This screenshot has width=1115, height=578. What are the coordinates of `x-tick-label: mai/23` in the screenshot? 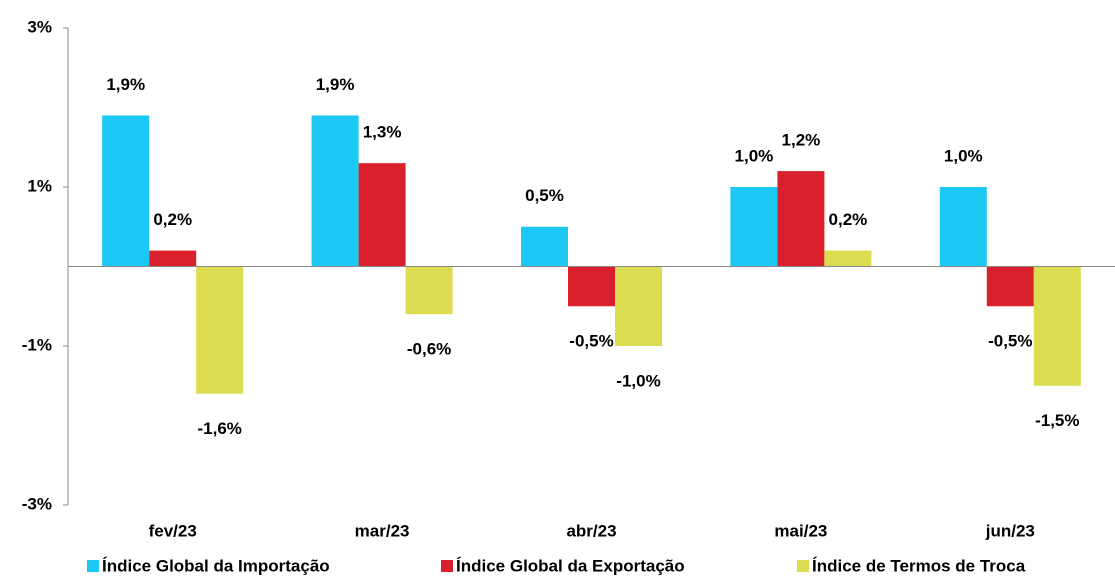 It's located at (800, 530).